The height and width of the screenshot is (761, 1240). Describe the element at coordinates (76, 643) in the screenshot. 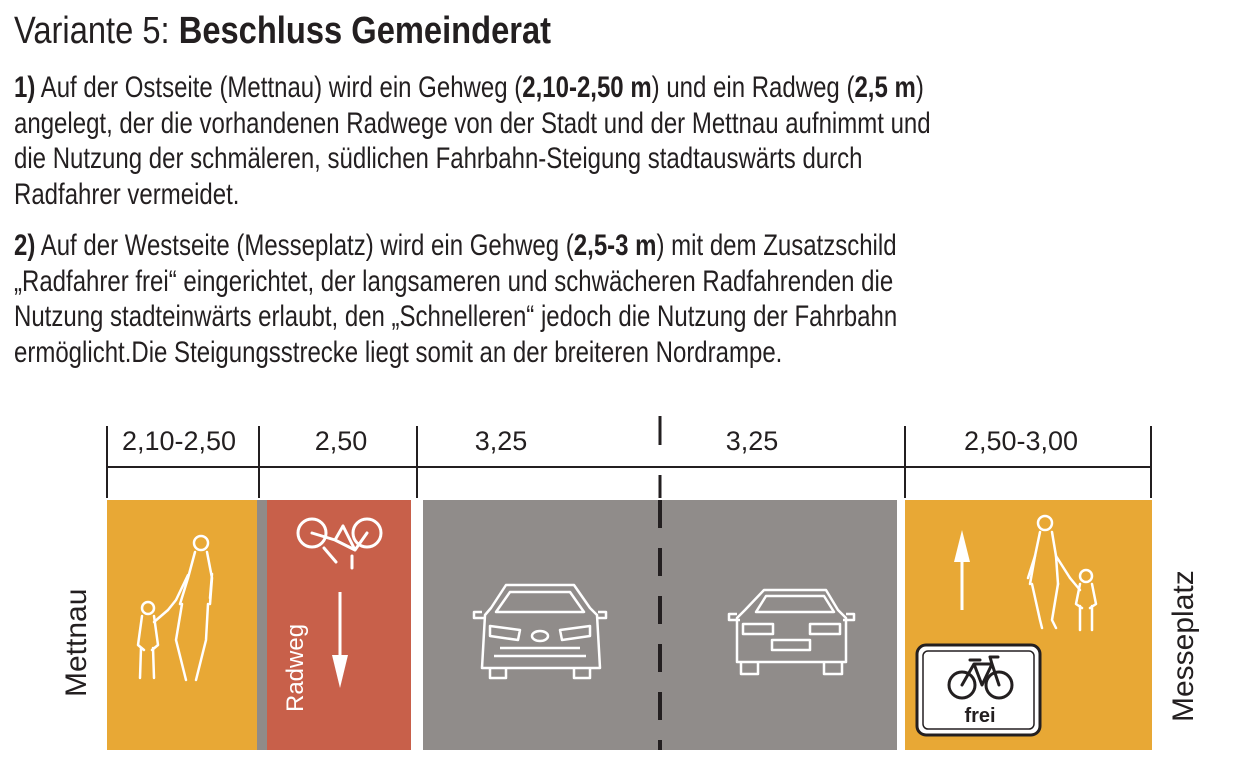

I see `label-mettnau: Mettnau` at that location.